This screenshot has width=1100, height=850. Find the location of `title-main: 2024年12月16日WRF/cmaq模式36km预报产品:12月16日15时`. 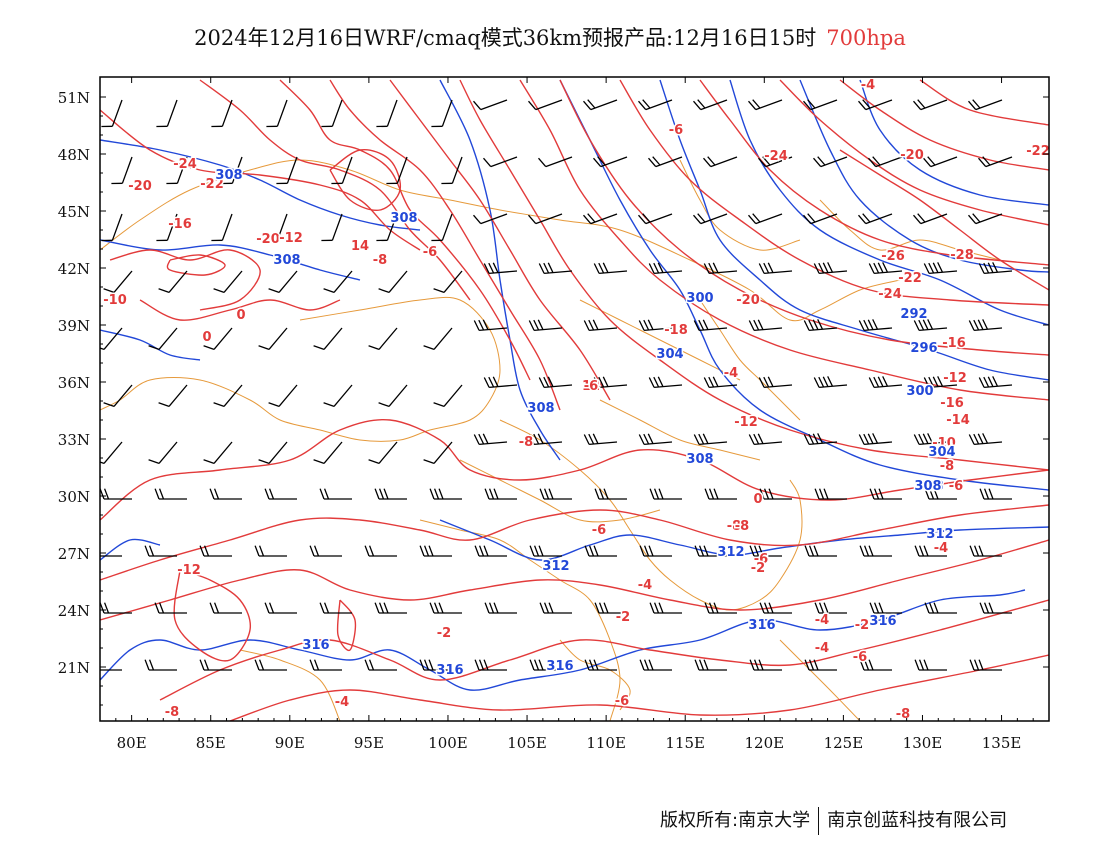

title-main: 2024年12月16日WRF/cmaq模式36km预报产品:12月16日15时 is located at coordinates (505, 38).